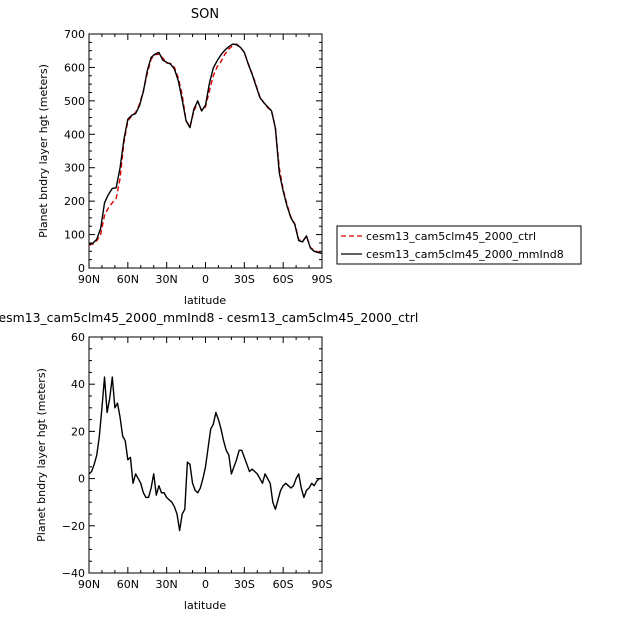 Image resolution: width=617 pixels, height=618 pixels. What do you see at coordinates (451, 236) in the screenshot?
I see `legend-label-ctrl: cesm13_cam5clm45_2000_ctrl` at bounding box center [451, 236].